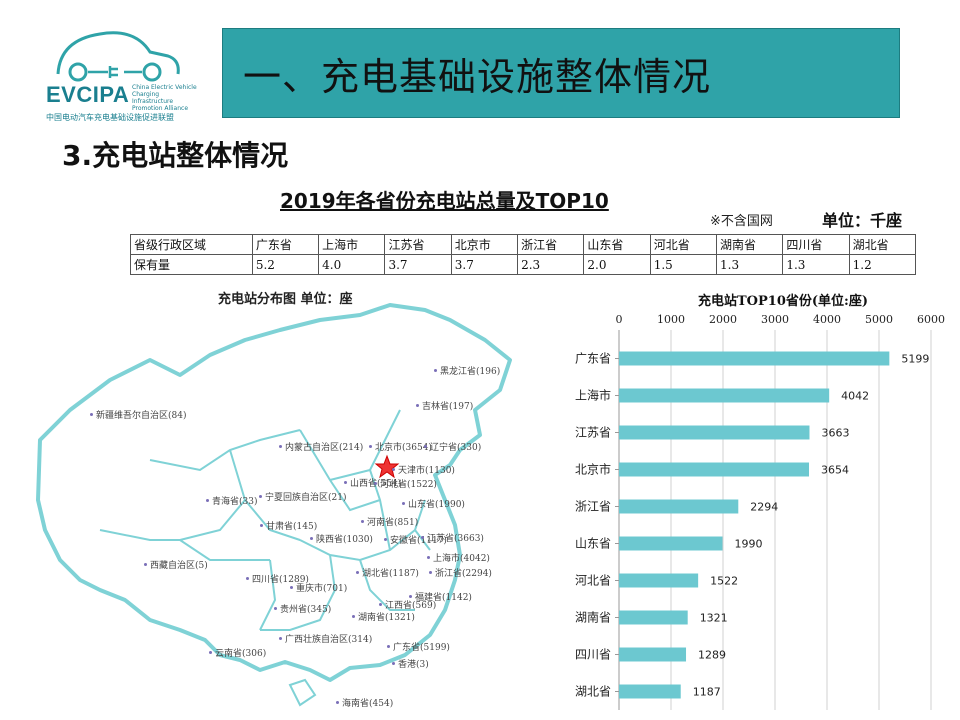  What do you see at coordinates (368, 704) in the screenshot?
I see `map-label: 海南省(454)` at bounding box center [368, 704].